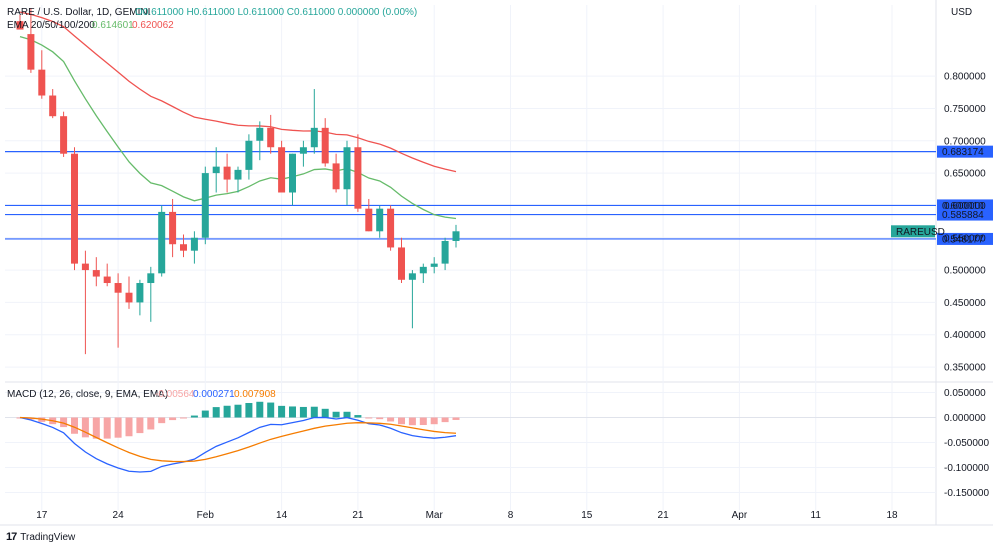  Describe the element at coordinates (11, 537) in the screenshot. I see `tradingview-logo-icon: 17` at that location.